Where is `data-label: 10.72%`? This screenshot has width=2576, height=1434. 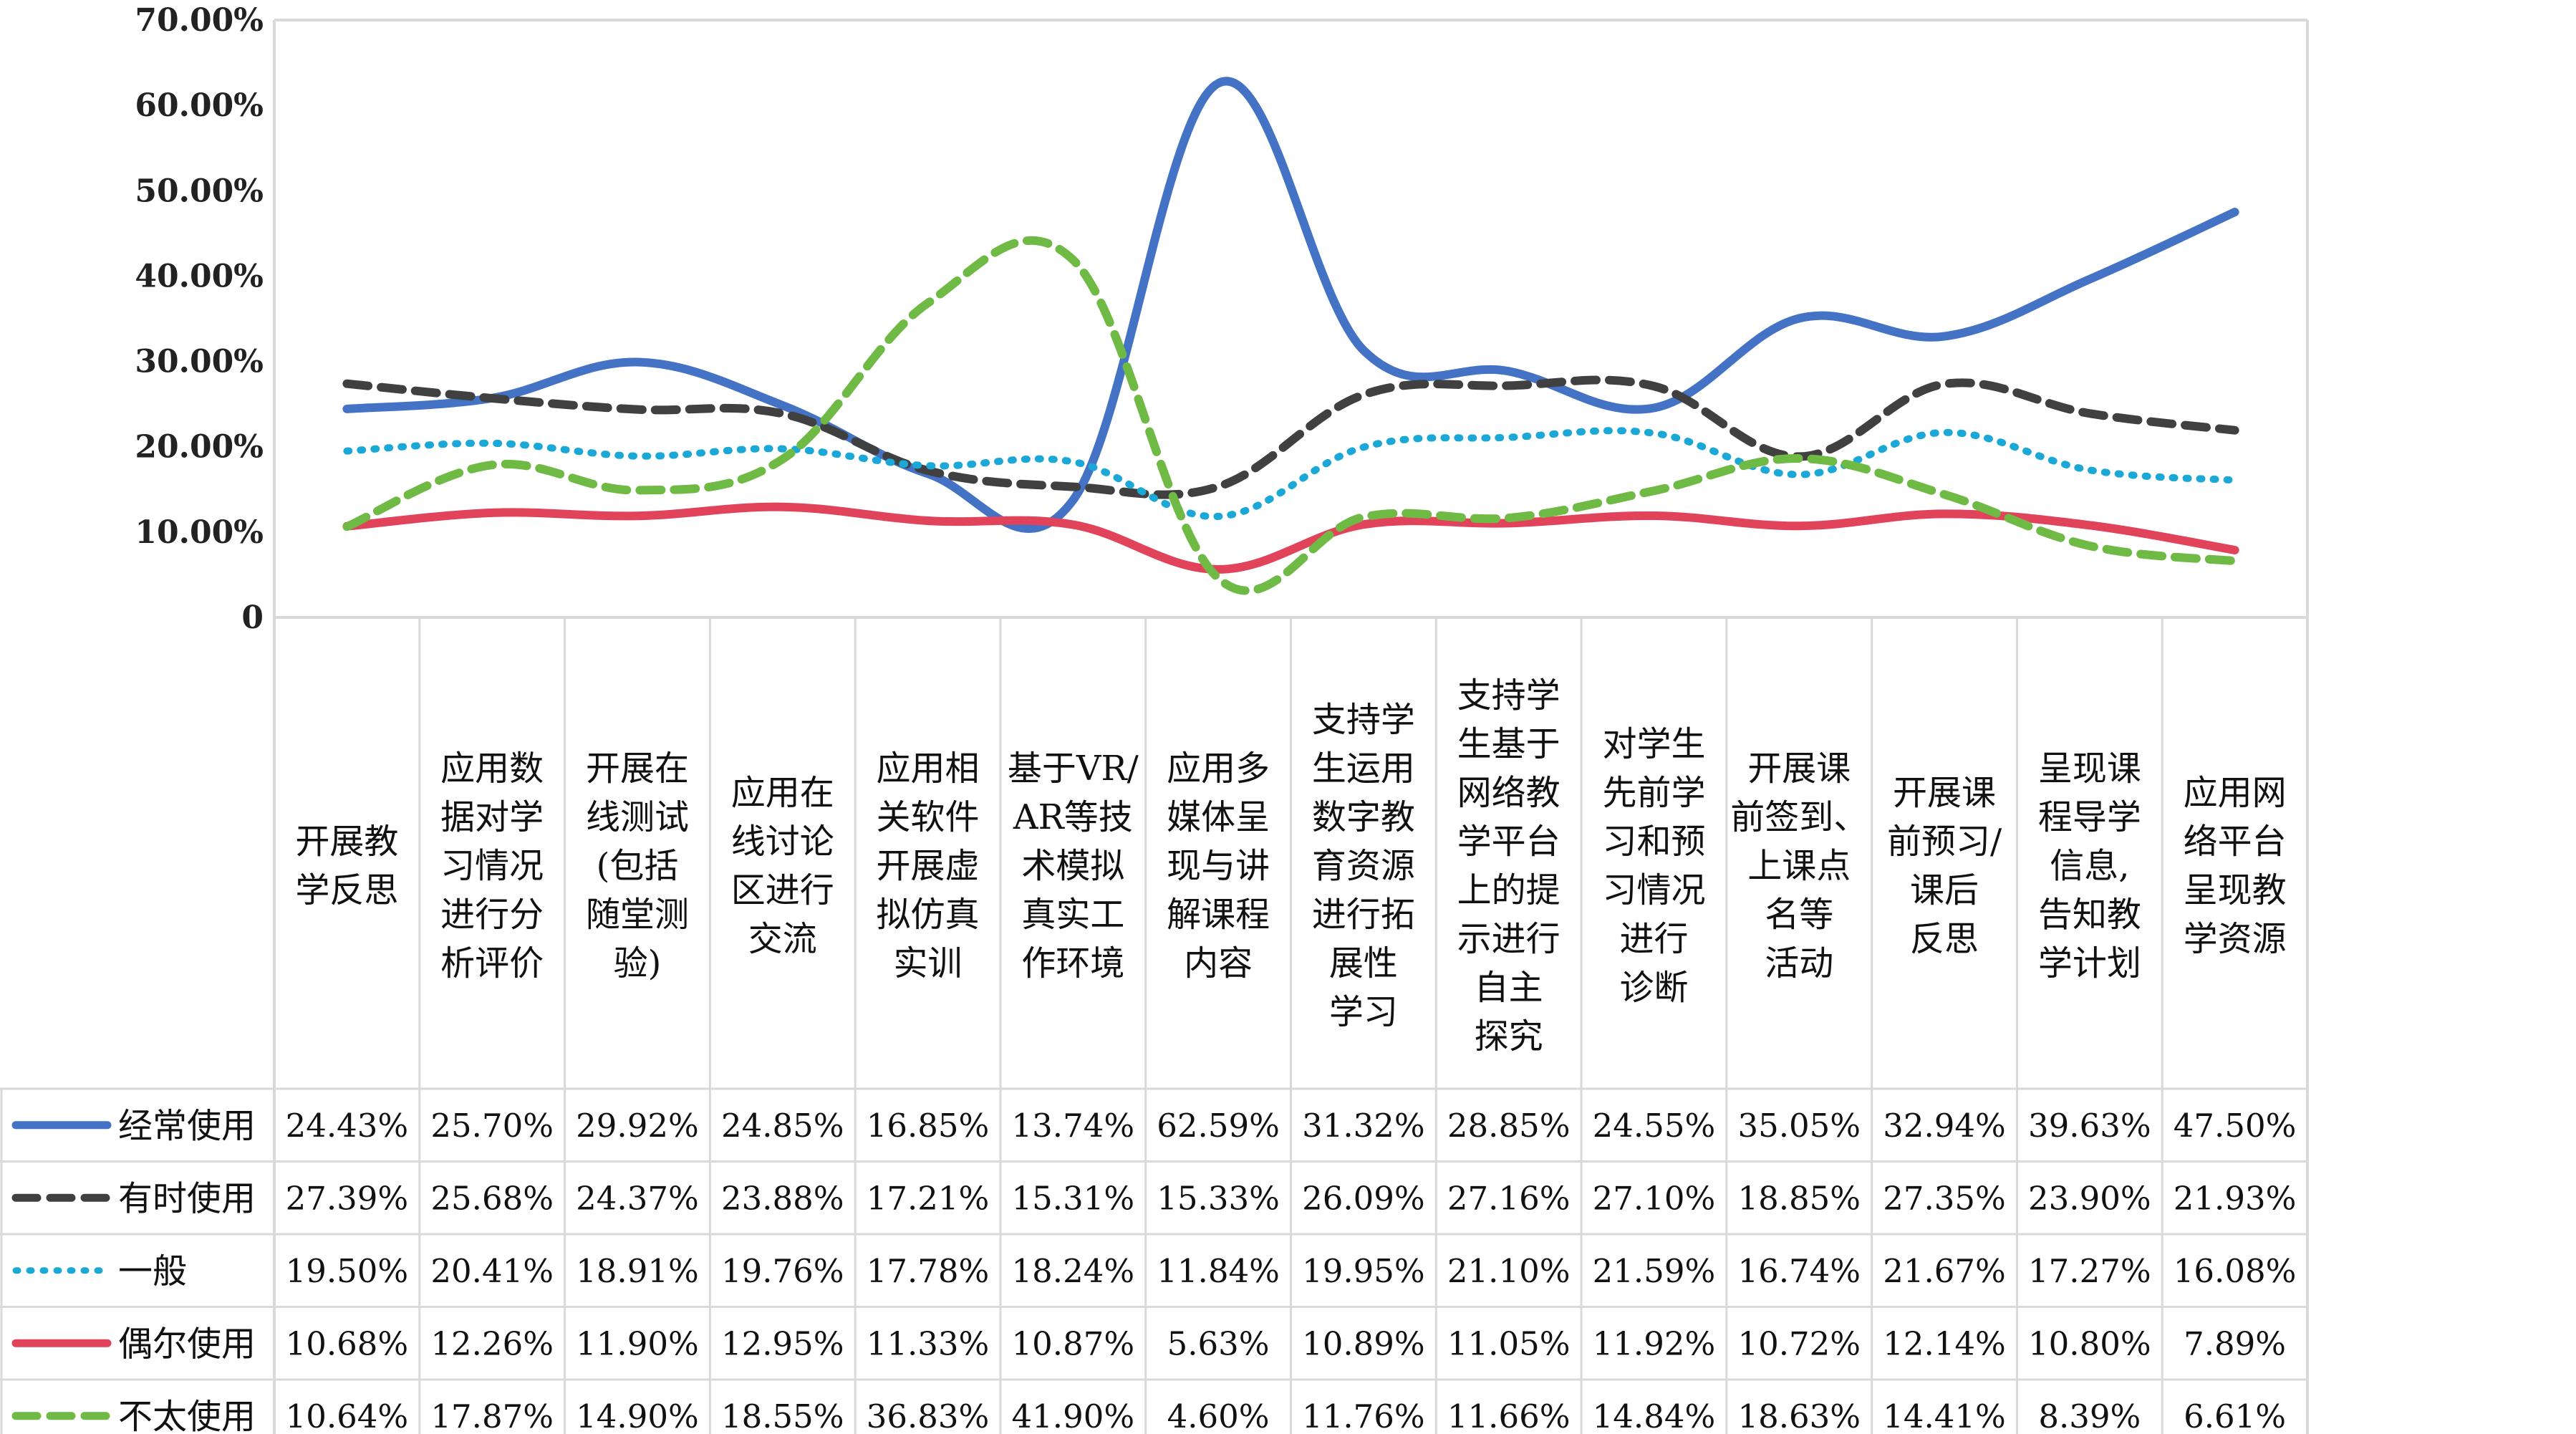 data-label: 10.72% is located at coordinates (1799, 1343).